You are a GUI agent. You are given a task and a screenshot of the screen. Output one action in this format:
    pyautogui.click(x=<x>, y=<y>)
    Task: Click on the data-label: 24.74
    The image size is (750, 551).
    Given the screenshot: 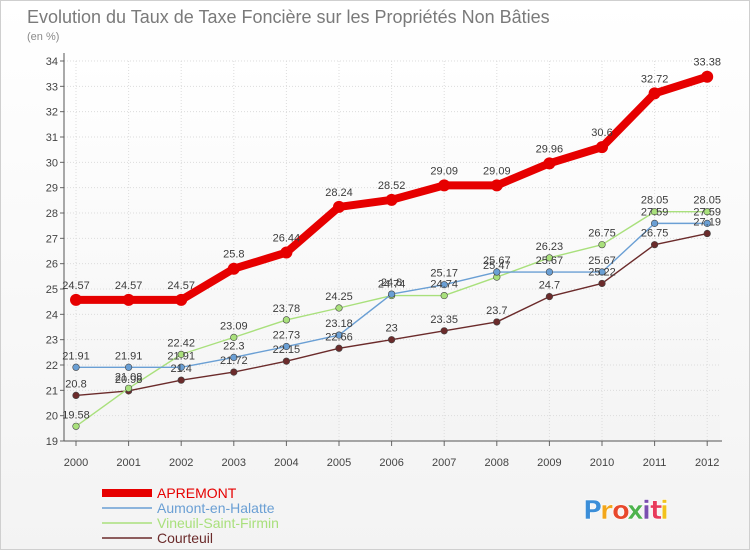 What is the action you would take?
    pyautogui.click(x=444, y=285)
    